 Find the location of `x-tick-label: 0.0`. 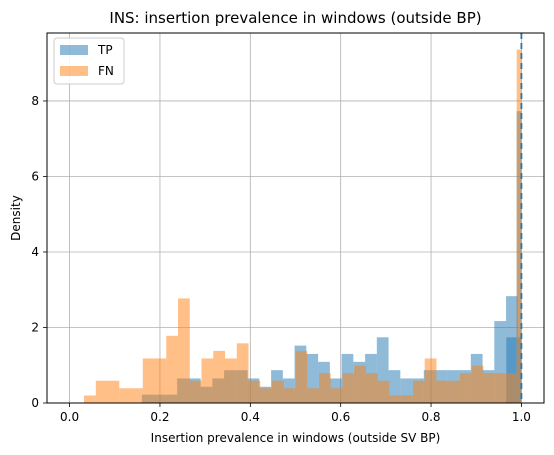

x-tick-label: 0.0 is located at coordinates (69, 417).